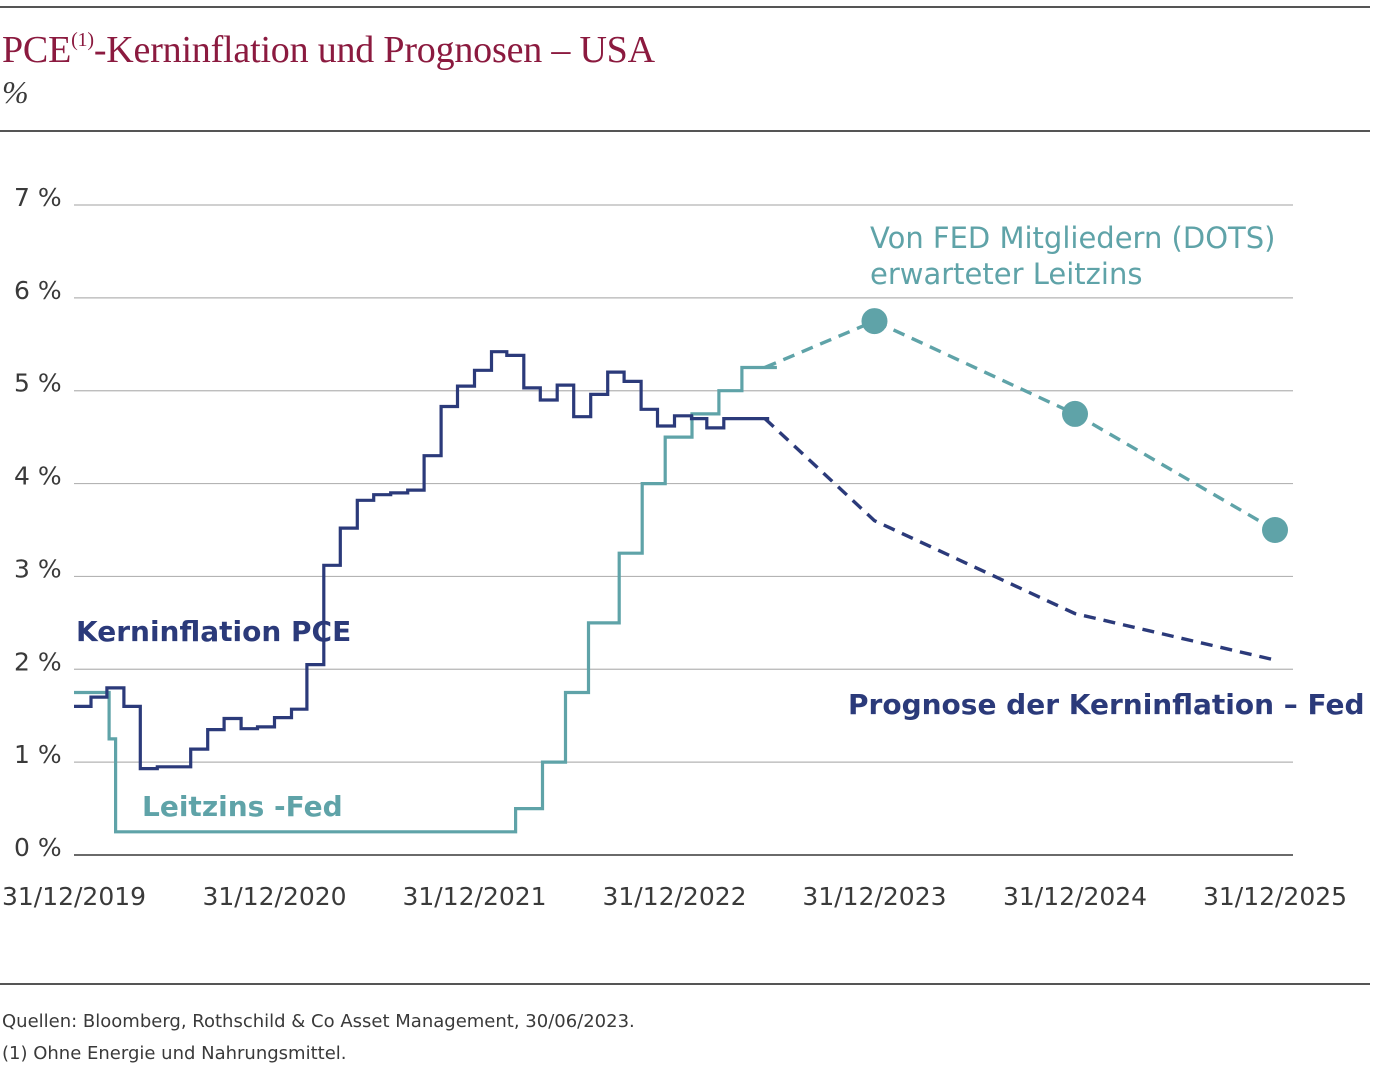  Describe the element at coordinates (242, 806) in the screenshot. I see `annotation-fed-rate: Leitzins -Fed` at that location.